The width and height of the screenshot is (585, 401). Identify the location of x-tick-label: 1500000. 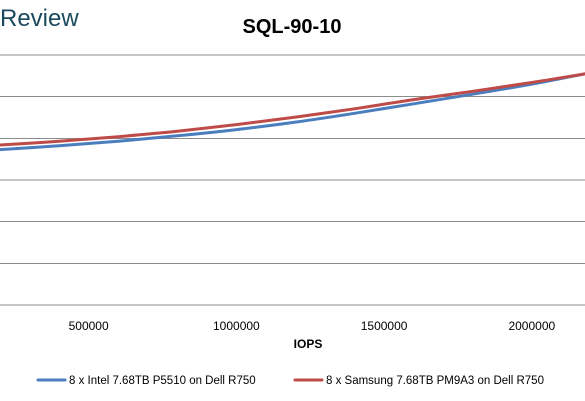
(384, 326).